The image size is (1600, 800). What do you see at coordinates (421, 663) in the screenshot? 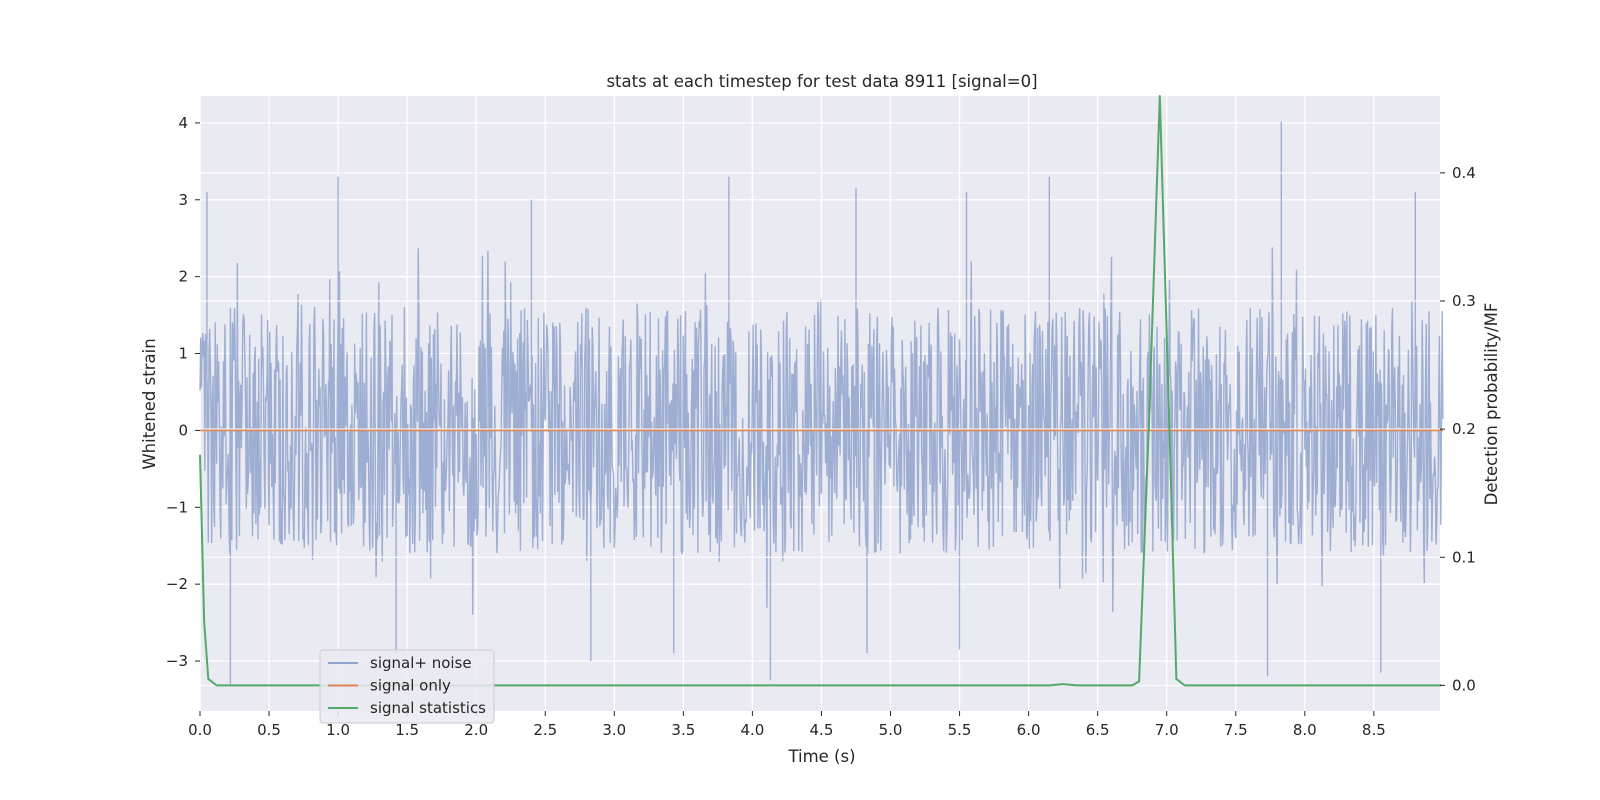
I see `legend-label: signal+ noise` at bounding box center [421, 663].